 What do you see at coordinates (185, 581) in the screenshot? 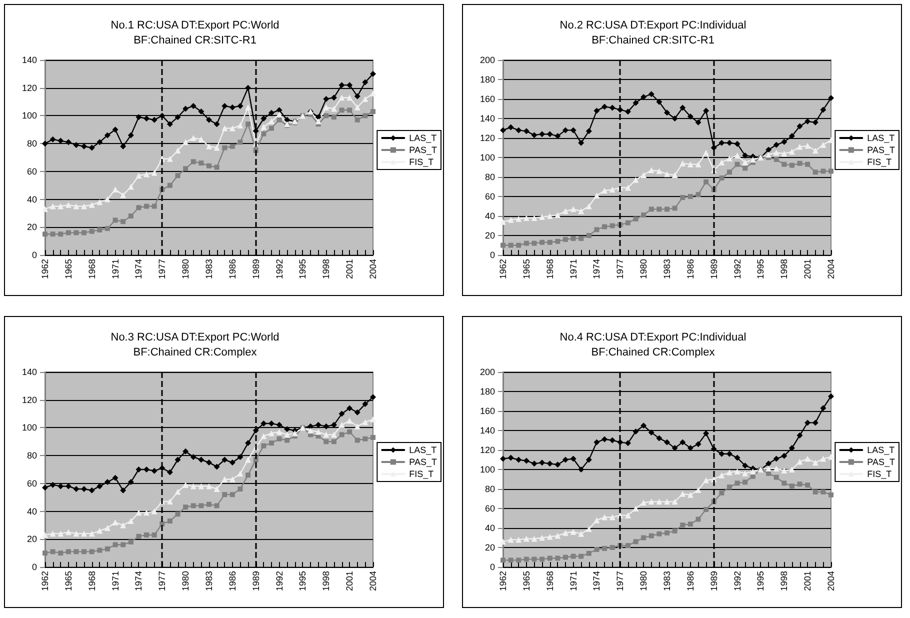
I see `x-tick-label: 1980` at bounding box center [185, 581].